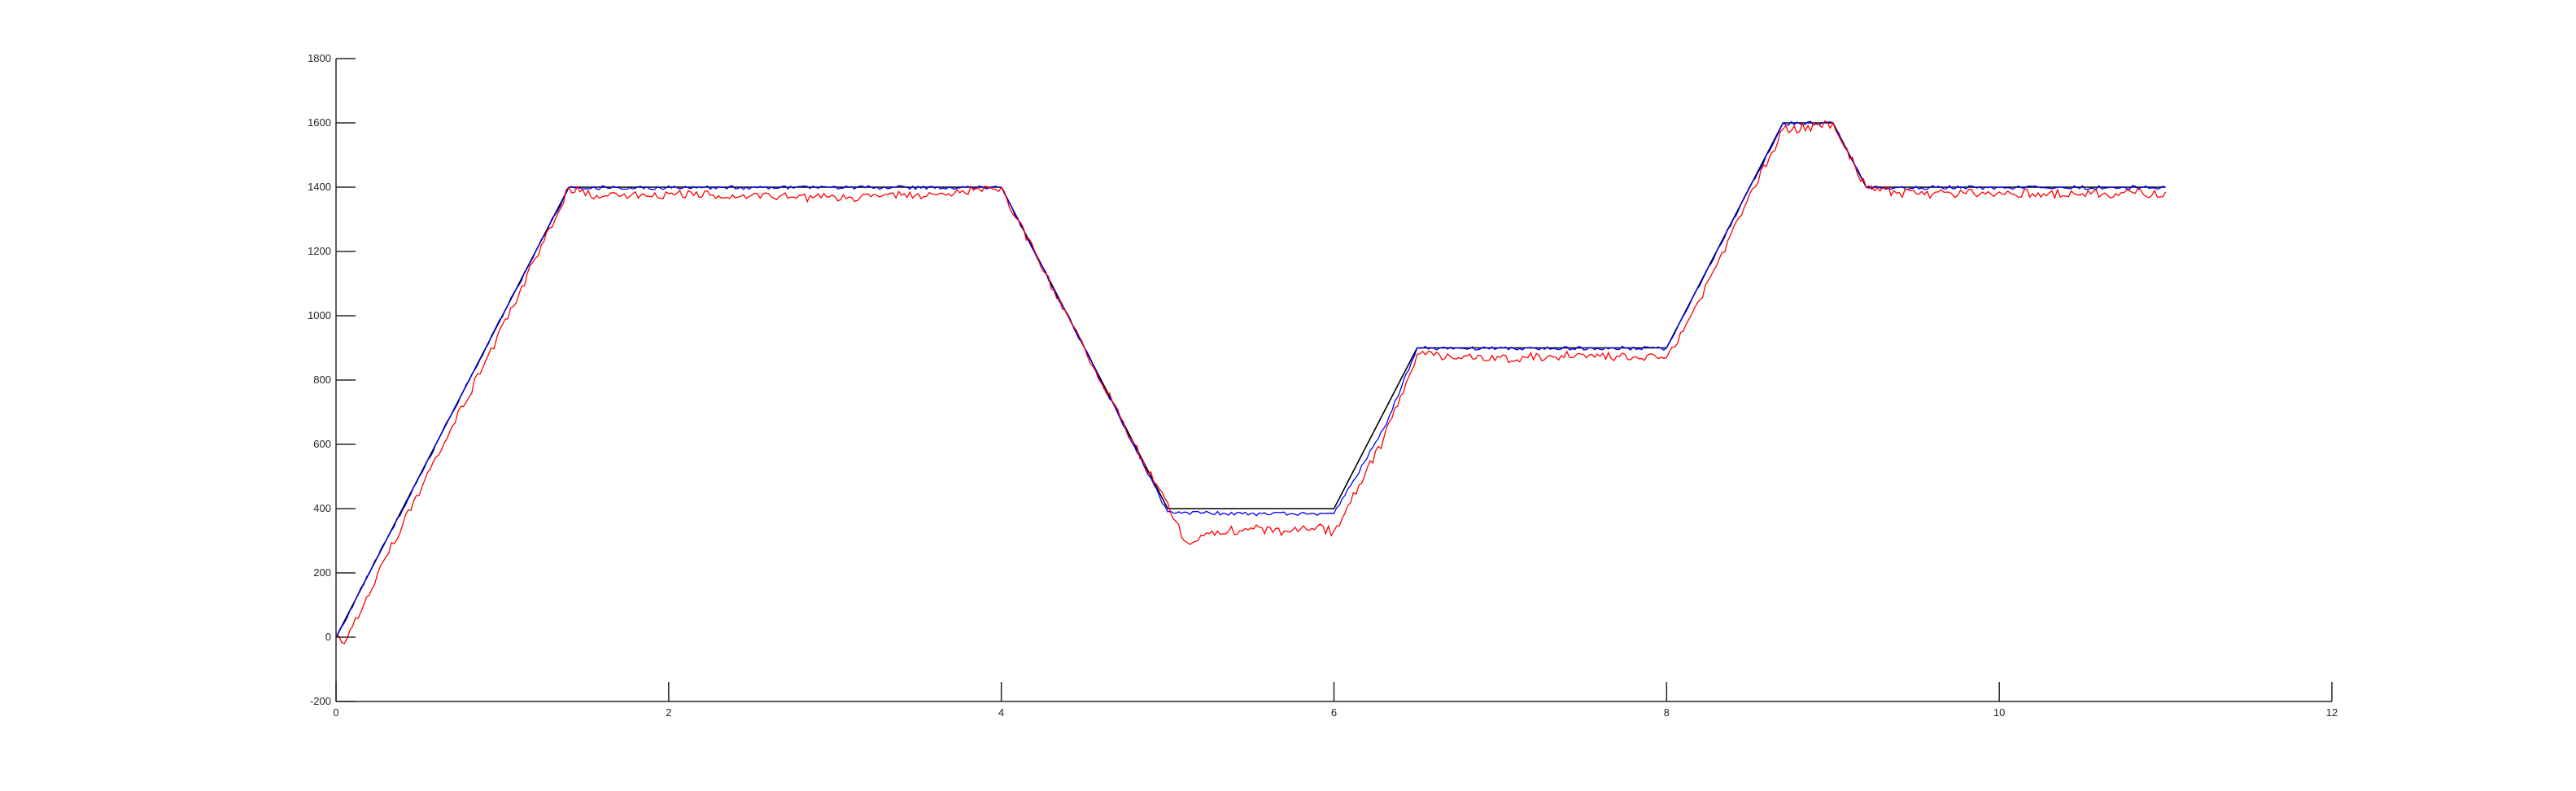 The image size is (2576, 791). I want to click on x-tick-label: 4, so click(1001, 712).